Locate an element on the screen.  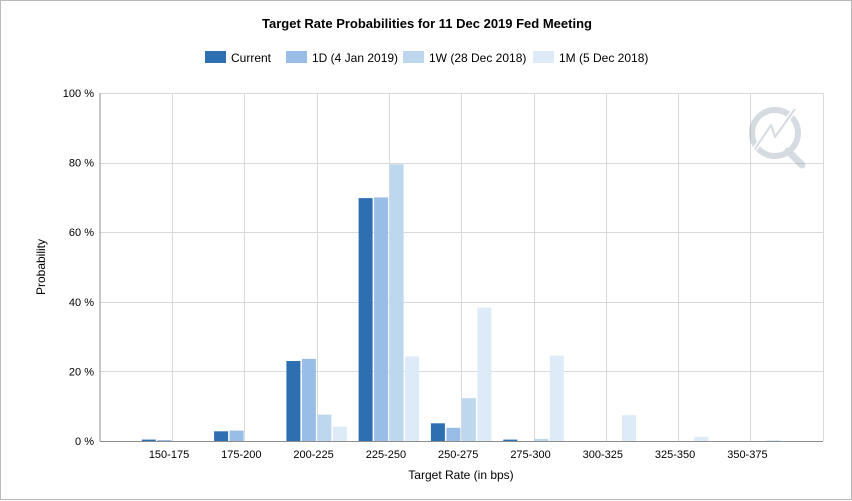
legend-item: Current is located at coordinates (238, 58).